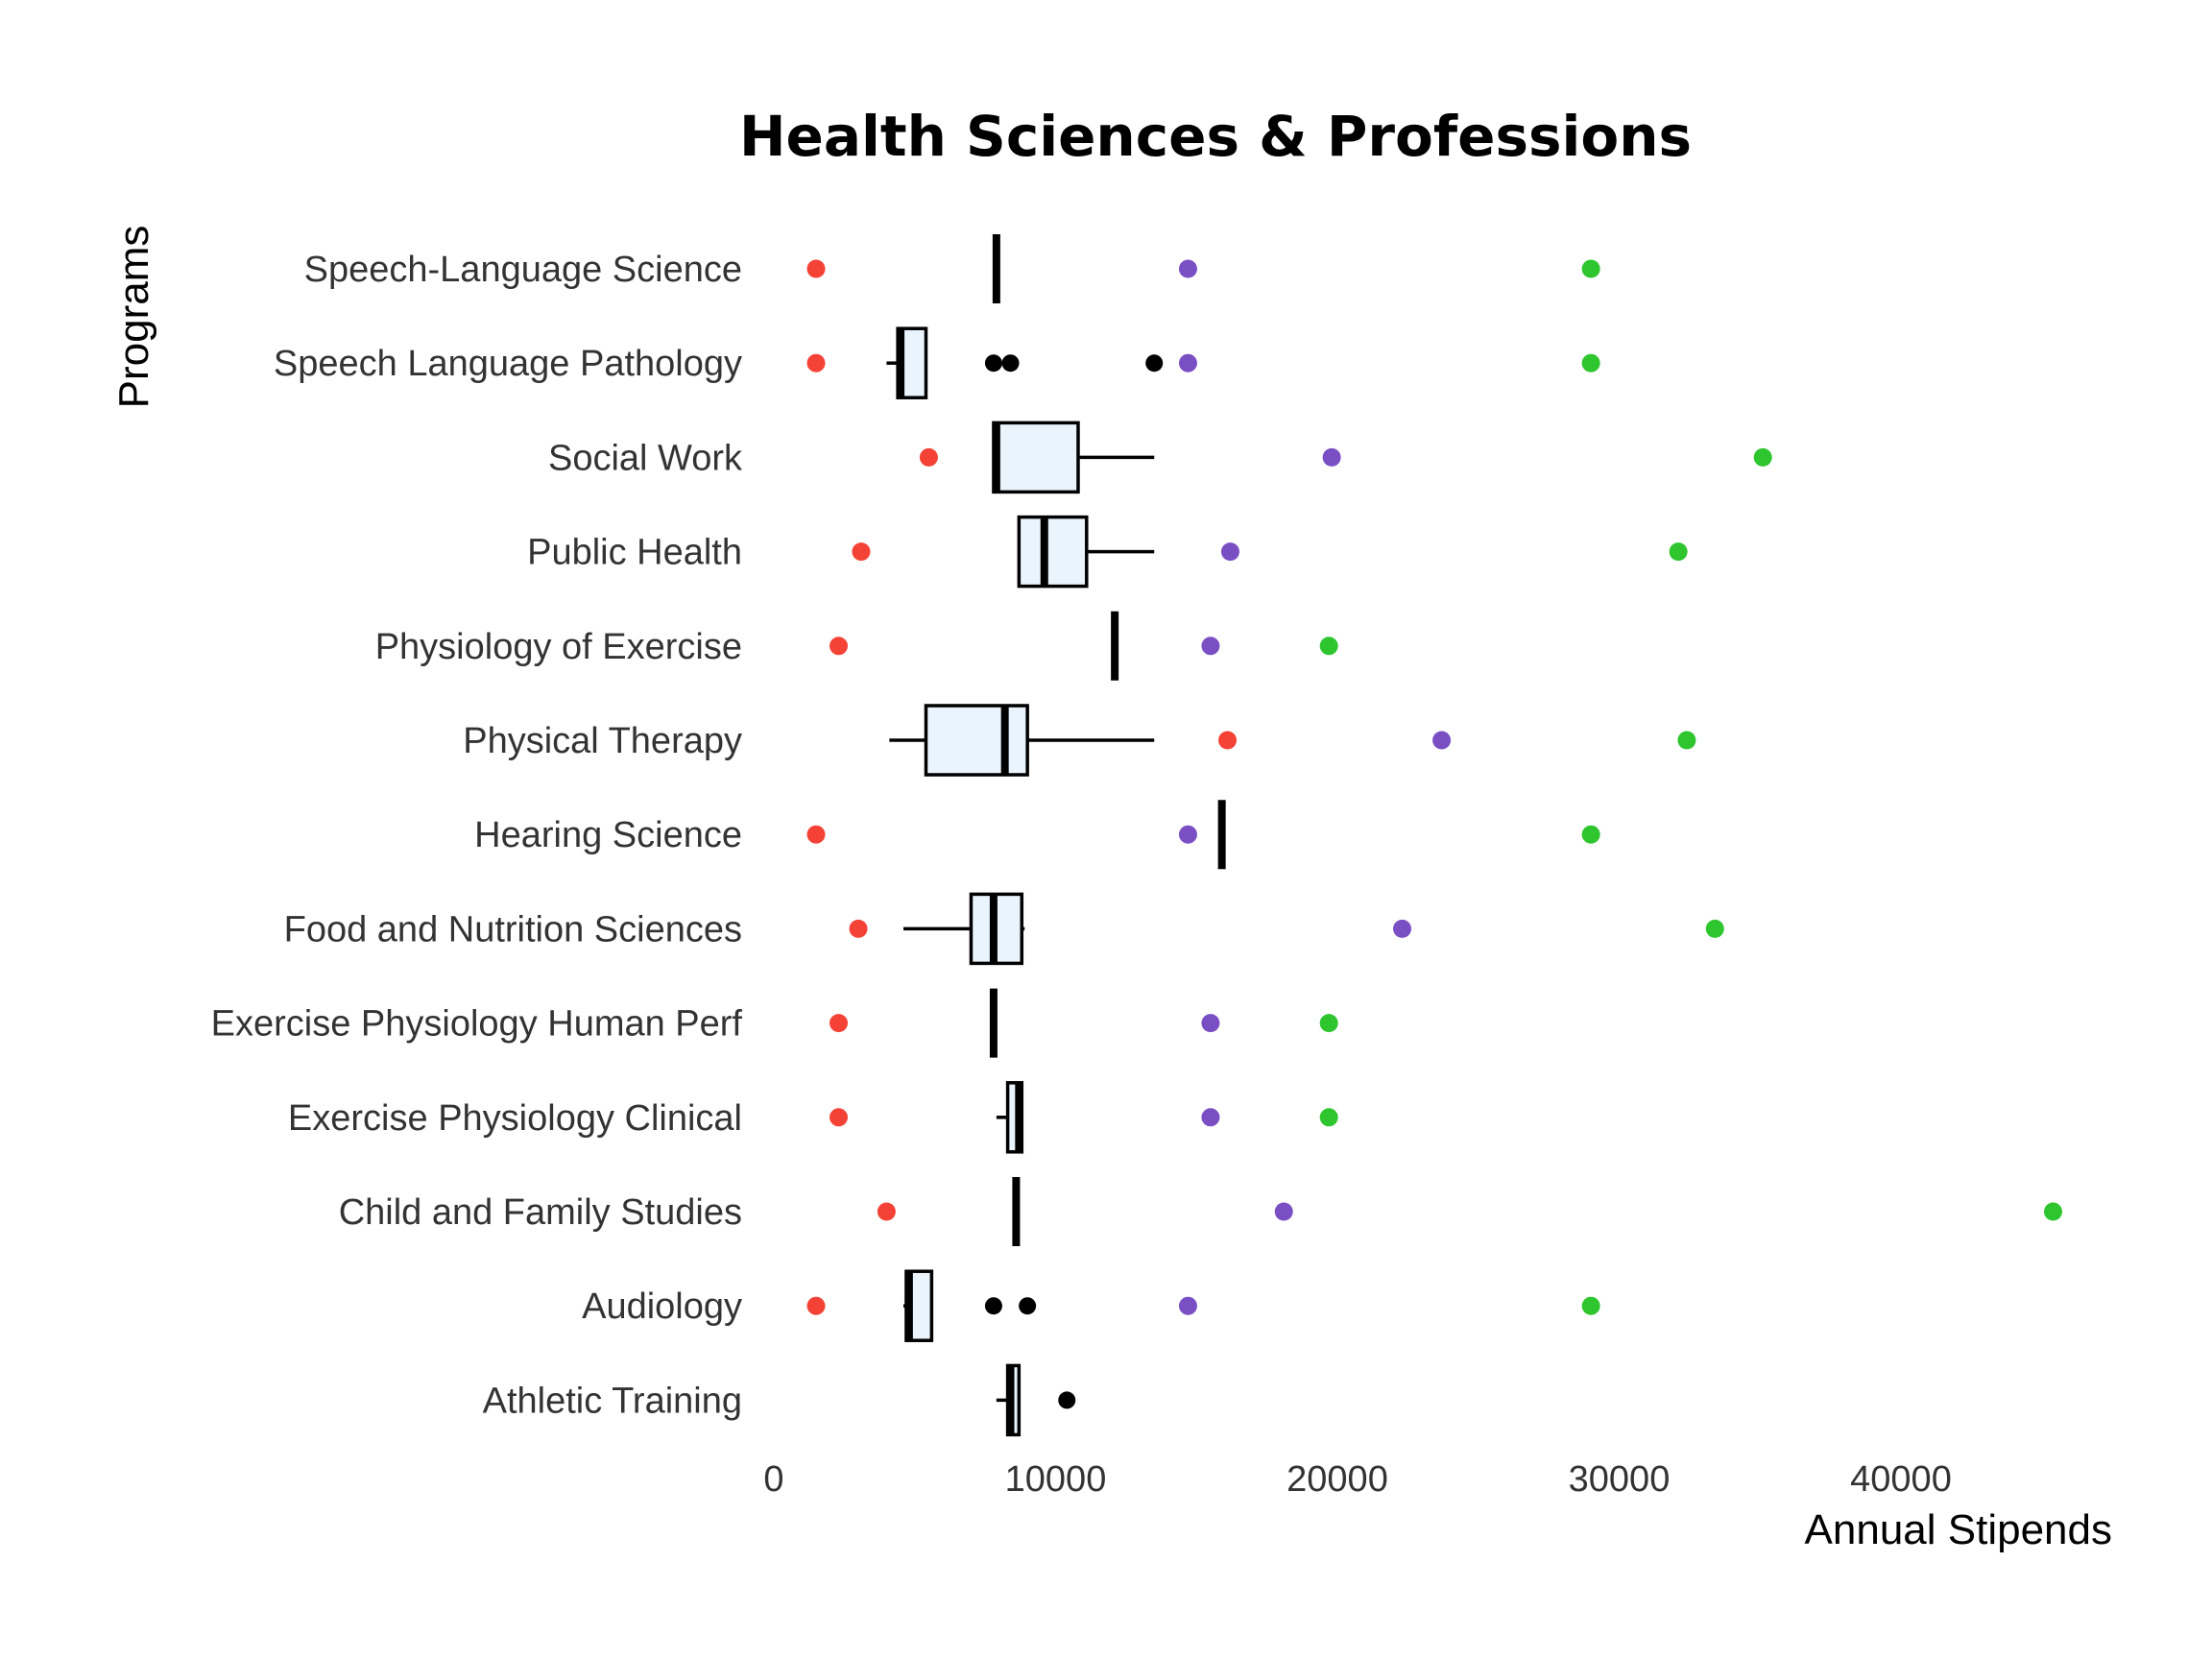  What do you see at coordinates (1402, 928) in the screenshot?
I see `mid-point-food-and-nutrition-sciences` at bounding box center [1402, 928].